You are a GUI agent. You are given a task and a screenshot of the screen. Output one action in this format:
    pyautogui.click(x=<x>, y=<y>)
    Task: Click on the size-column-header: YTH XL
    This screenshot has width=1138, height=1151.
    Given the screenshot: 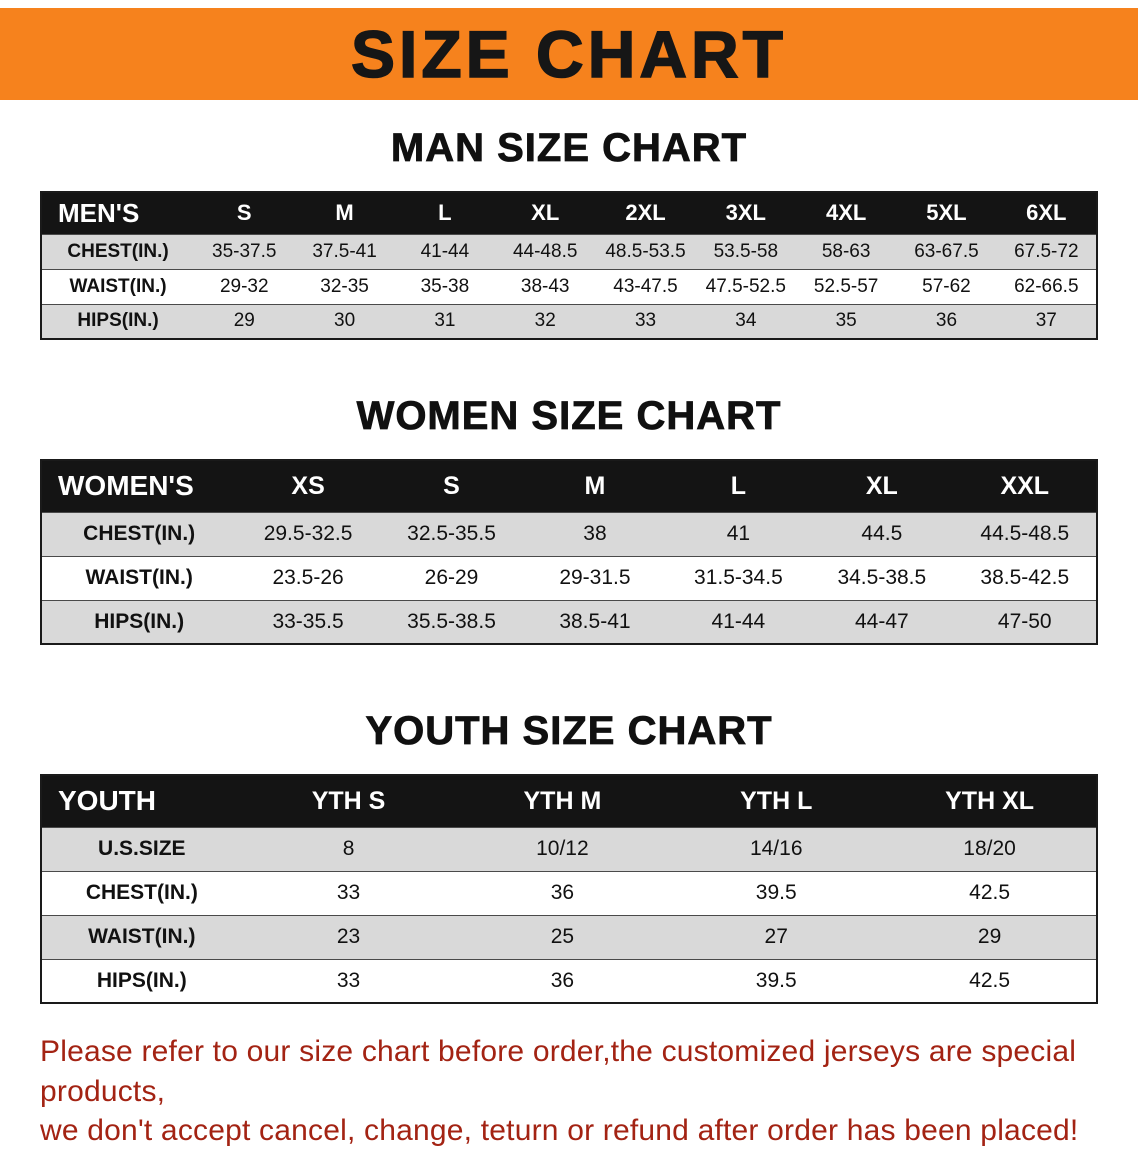 What is the action you would take?
    pyautogui.click(x=990, y=801)
    